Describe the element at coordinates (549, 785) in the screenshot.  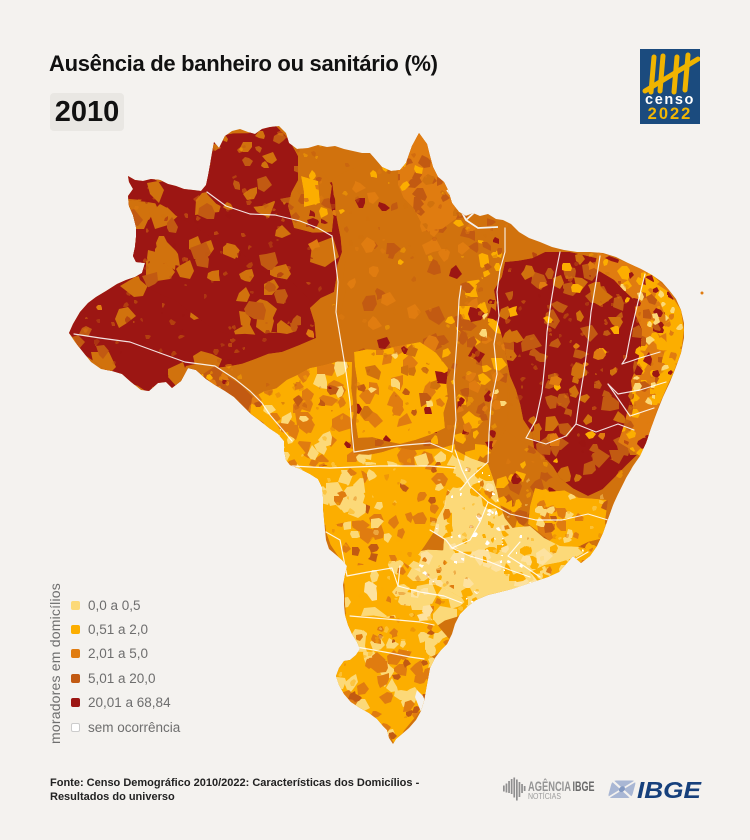
I see `svg-text: AGÊNCIA` at that location.